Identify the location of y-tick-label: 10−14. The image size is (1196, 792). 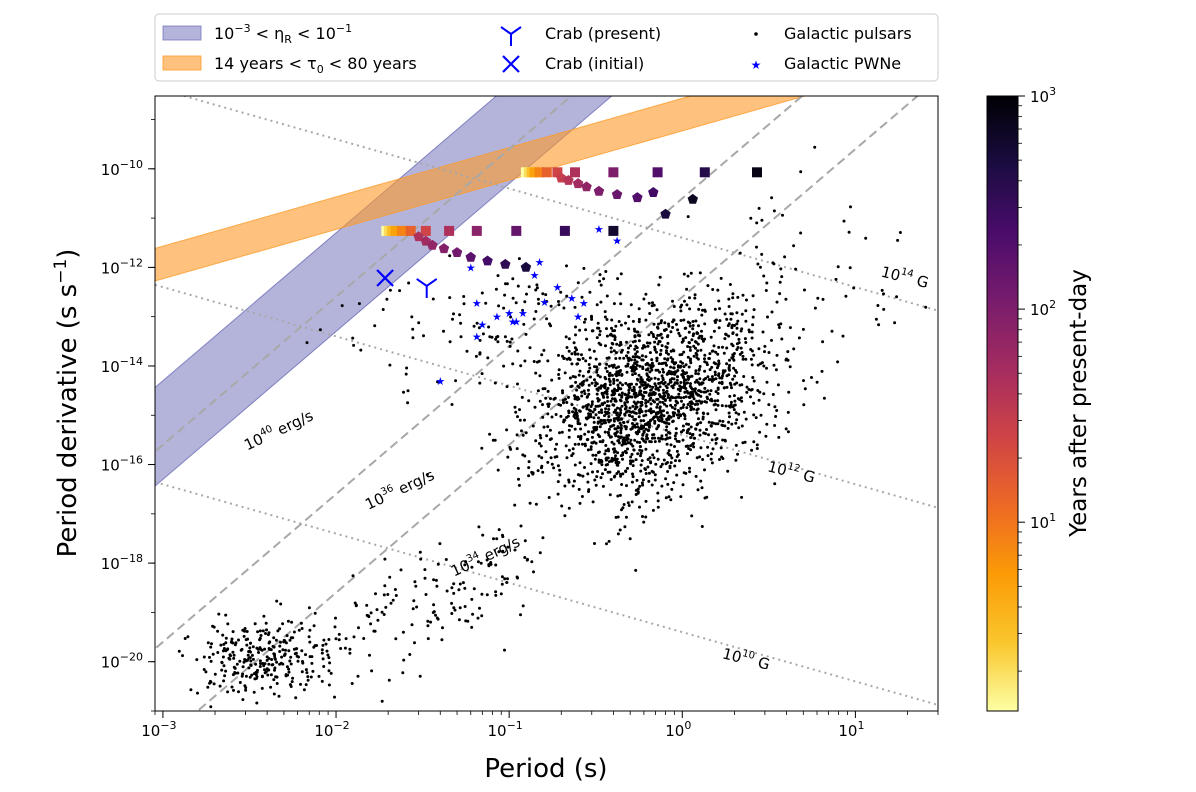
(122, 365).